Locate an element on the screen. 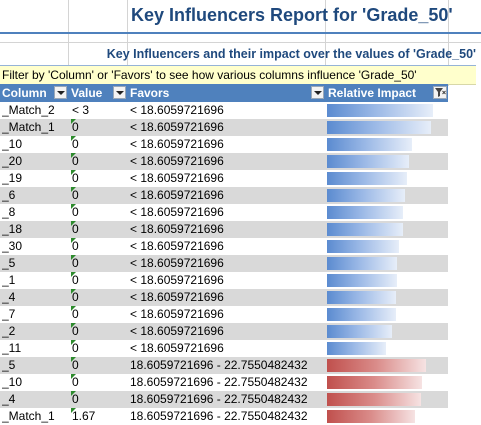  cell-value: 1.67 is located at coordinates (98, 416).